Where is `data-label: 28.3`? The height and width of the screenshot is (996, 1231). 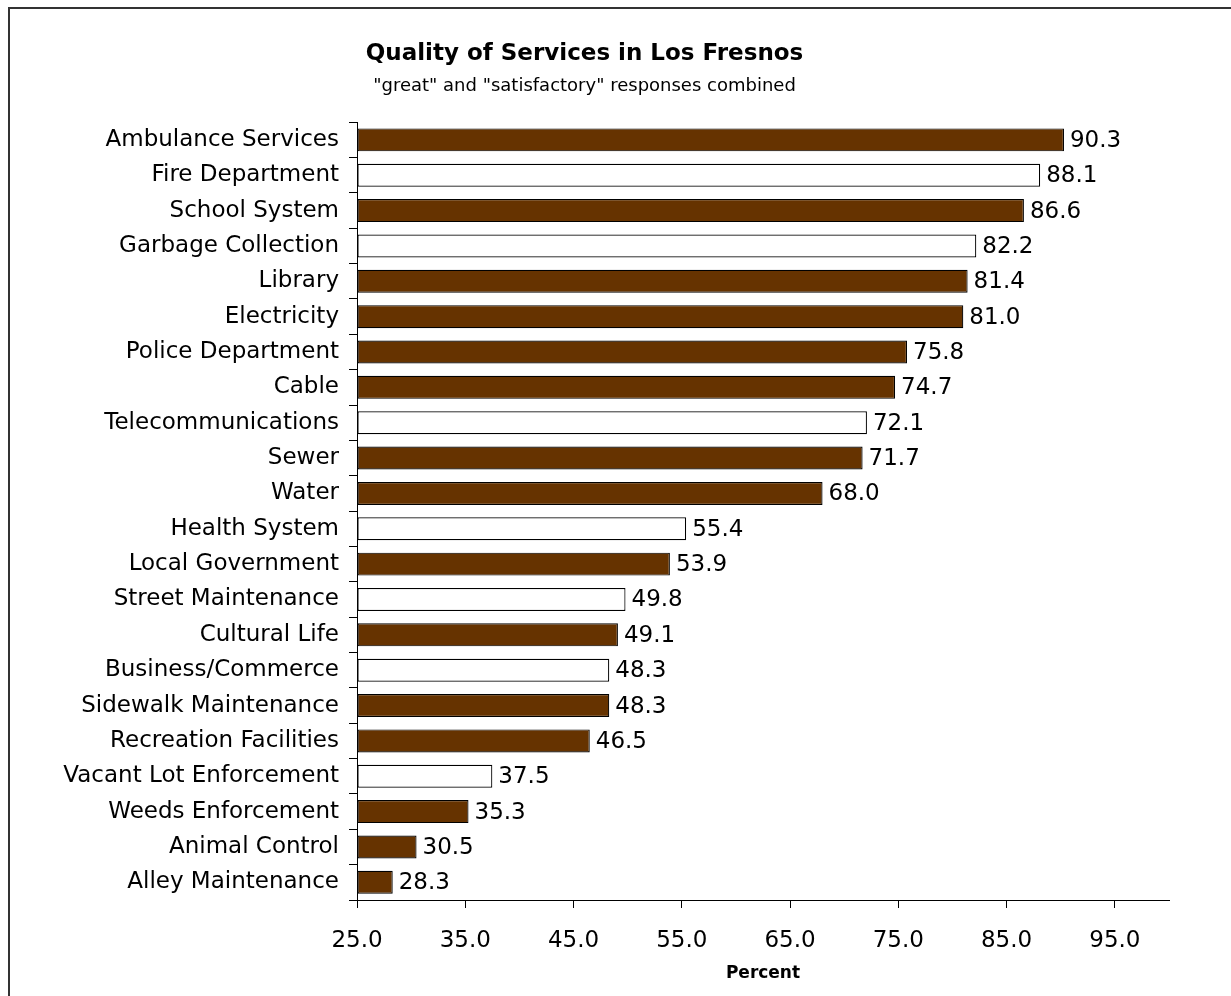 data-label: 28.3 is located at coordinates (424, 881).